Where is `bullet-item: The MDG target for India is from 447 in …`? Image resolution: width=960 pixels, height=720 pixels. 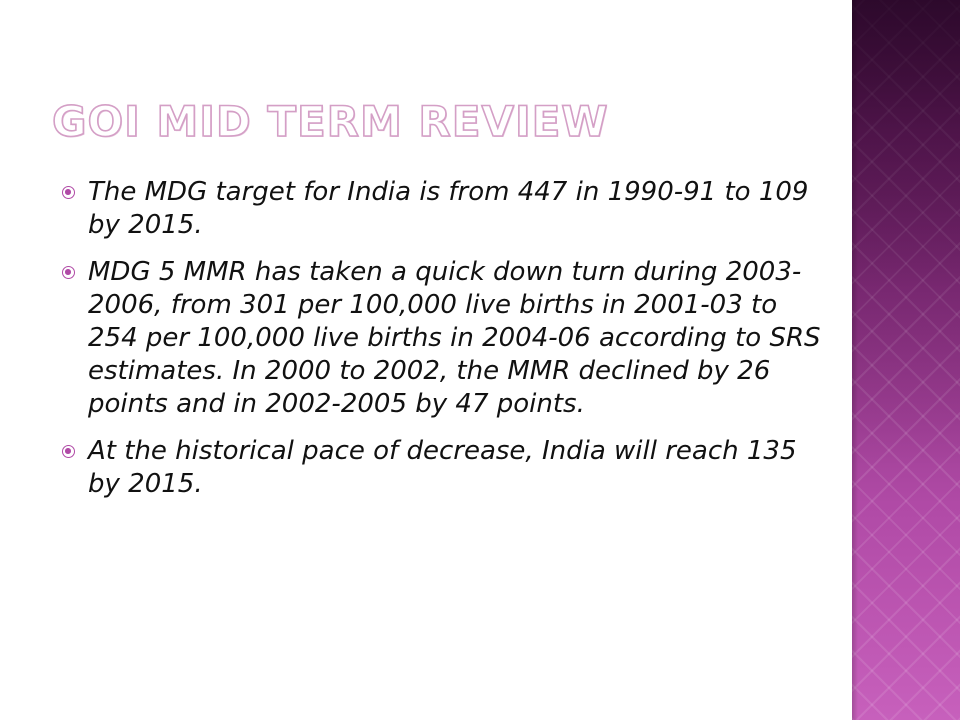 bullet-item: The MDG target for India is from 447 in … is located at coordinates (447, 209).